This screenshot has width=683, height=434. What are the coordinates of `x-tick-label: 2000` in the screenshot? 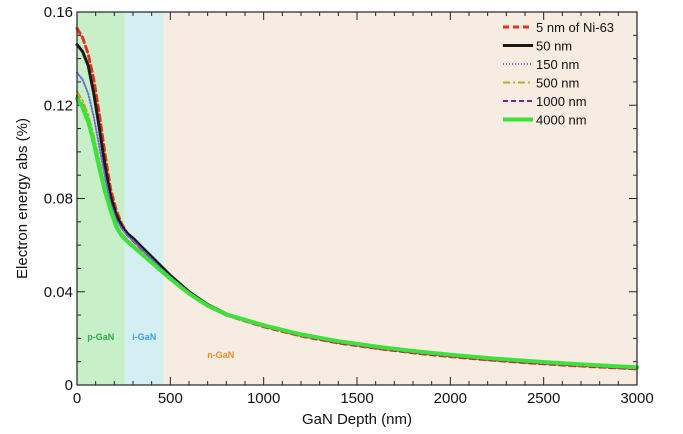 It's located at (450, 398).